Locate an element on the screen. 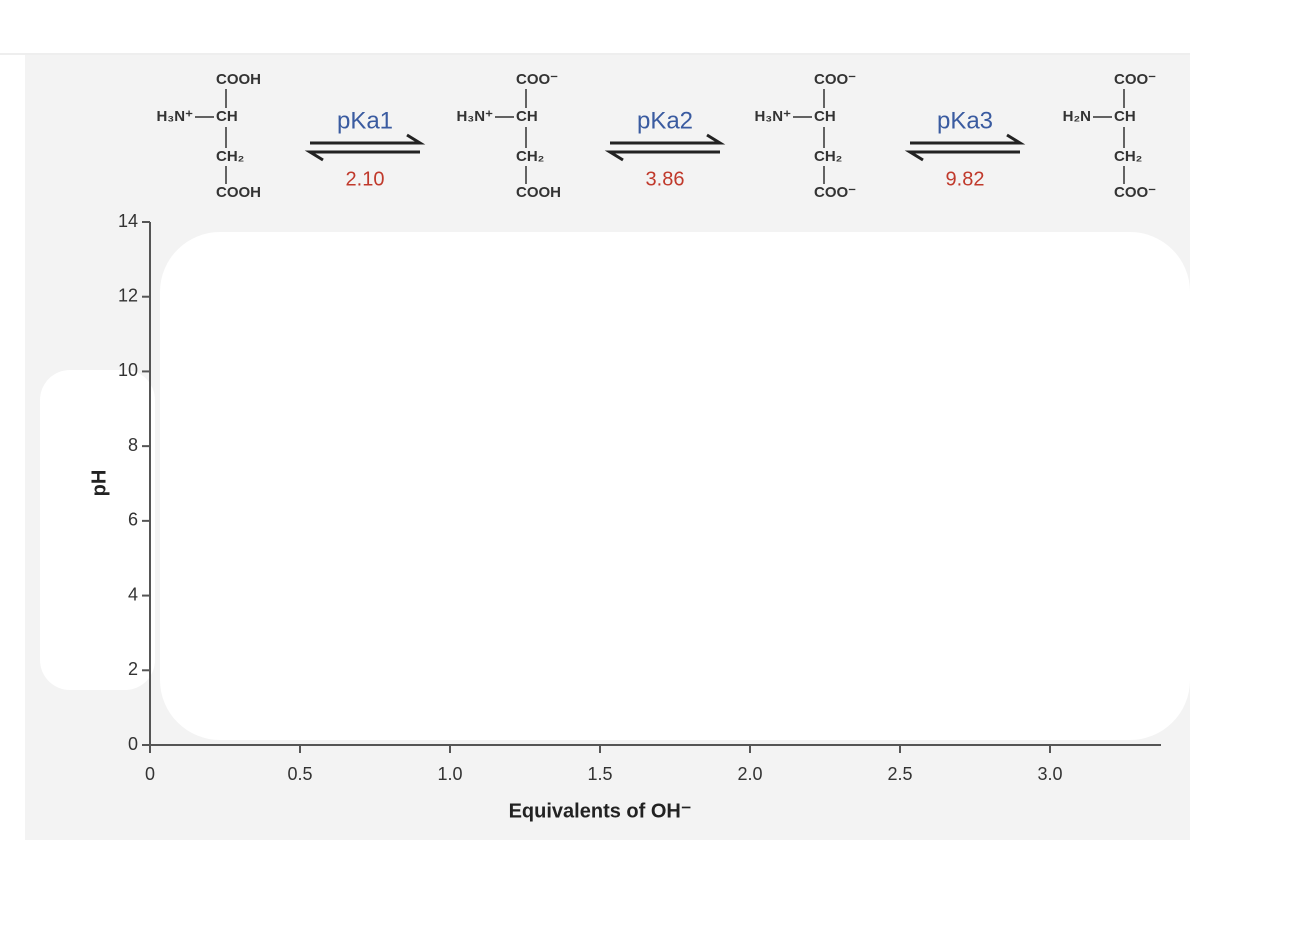  pka-label: pKa3 is located at coordinates (965, 120).